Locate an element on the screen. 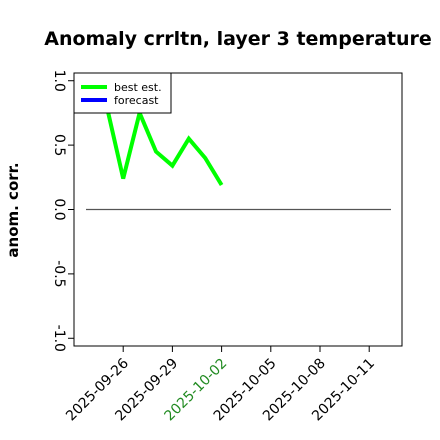 This screenshot has width=440, height=440. y-tick-label: 1.0 is located at coordinates (59, 81).